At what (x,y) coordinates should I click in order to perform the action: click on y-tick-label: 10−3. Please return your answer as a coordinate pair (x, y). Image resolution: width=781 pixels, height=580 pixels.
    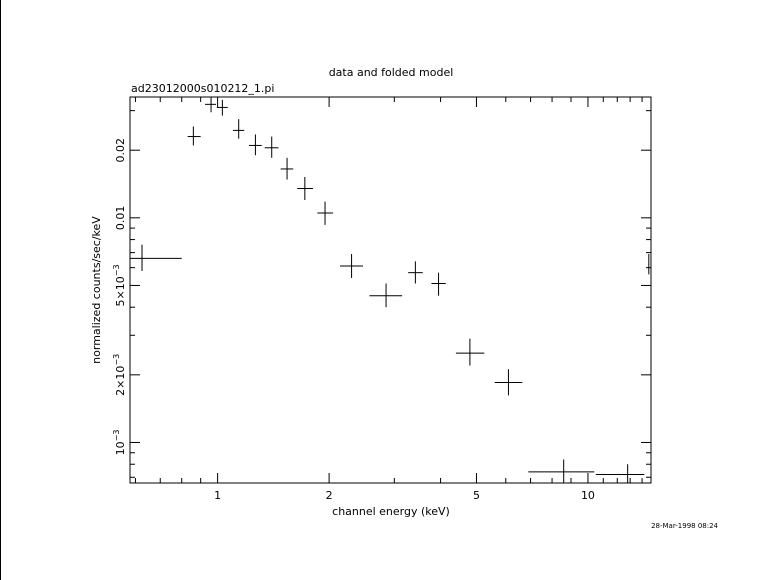
    Looking at the image, I should click on (119, 443).